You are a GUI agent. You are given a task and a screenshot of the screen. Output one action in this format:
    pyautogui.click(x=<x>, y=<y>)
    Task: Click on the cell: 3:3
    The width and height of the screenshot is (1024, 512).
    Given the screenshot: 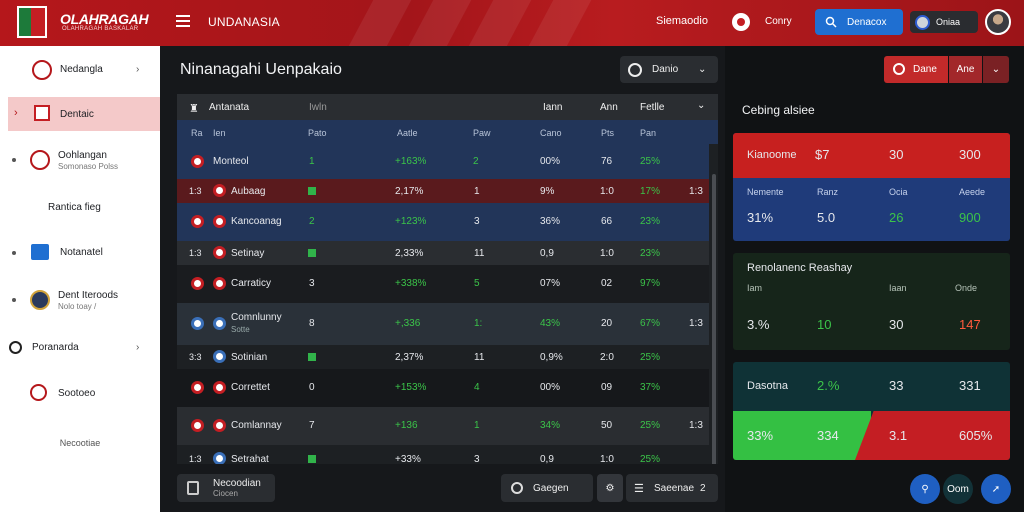 What is the action you would take?
    pyautogui.click(x=195, y=357)
    